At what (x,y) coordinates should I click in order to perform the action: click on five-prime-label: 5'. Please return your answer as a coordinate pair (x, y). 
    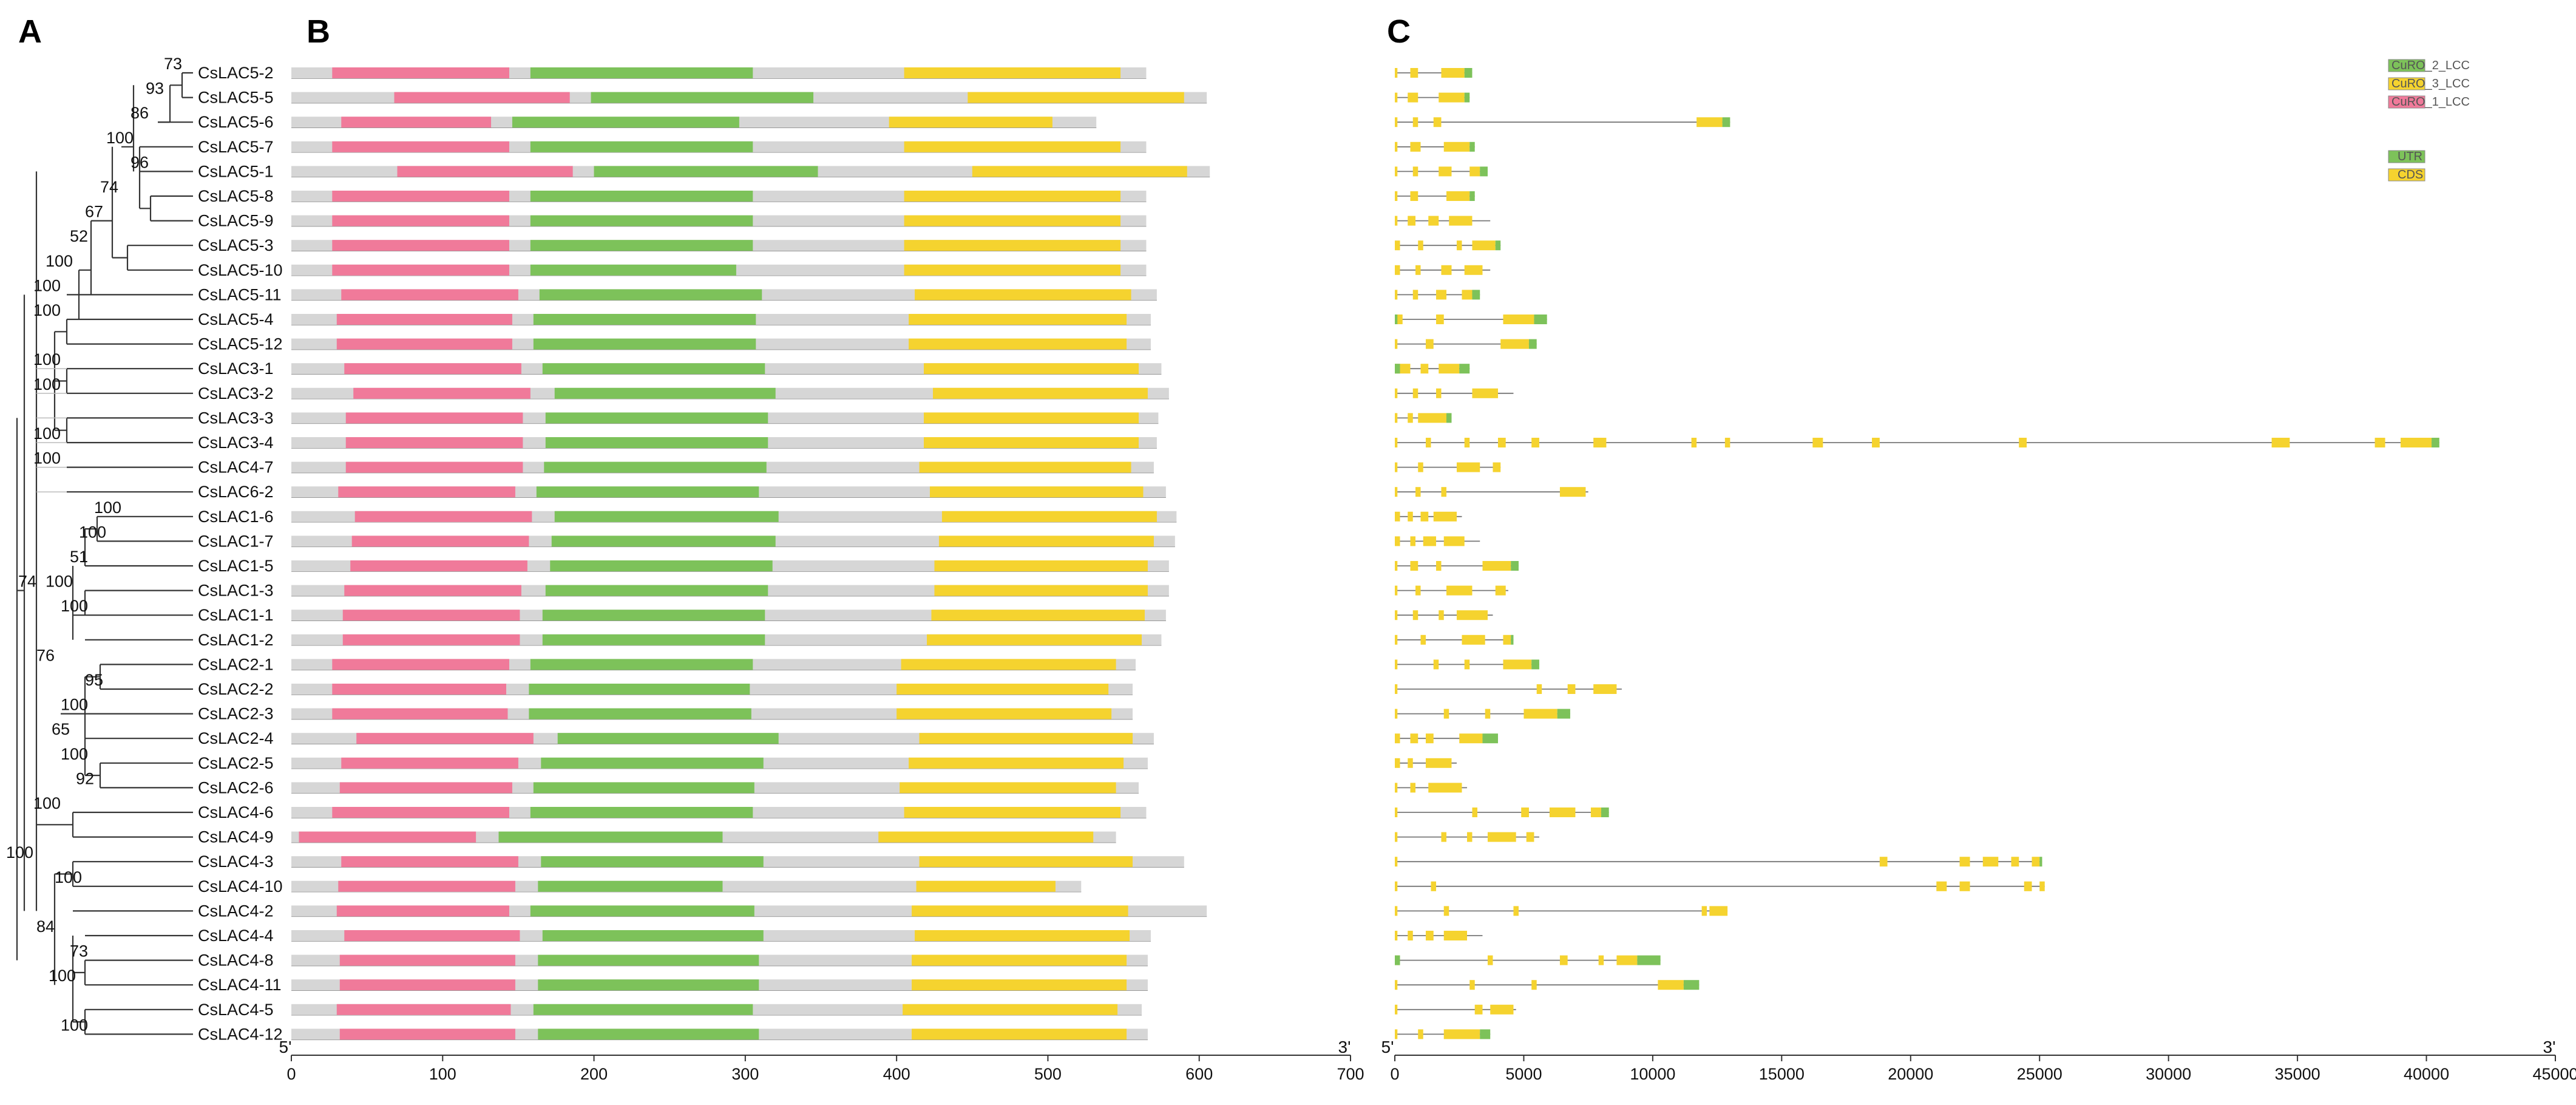
    Looking at the image, I should click on (1388, 1047).